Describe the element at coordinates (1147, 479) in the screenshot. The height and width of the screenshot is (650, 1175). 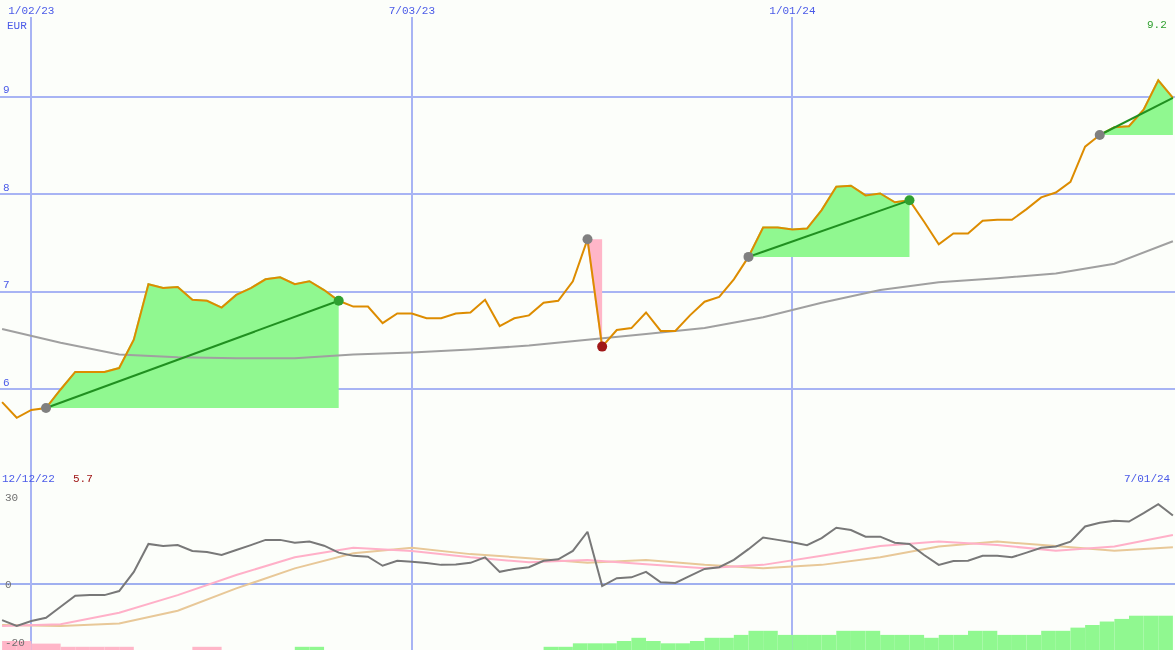
I see `annotation: 7/01/24` at that location.